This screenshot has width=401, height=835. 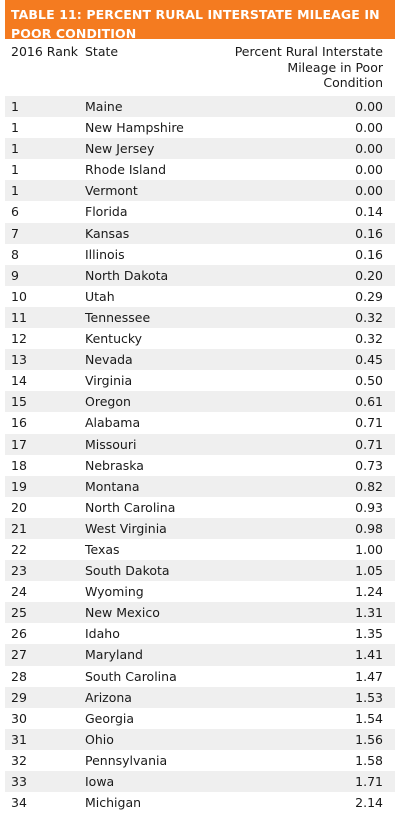 I want to click on table-row: 1 New Hampshire 0.00, so click(x=200, y=128).